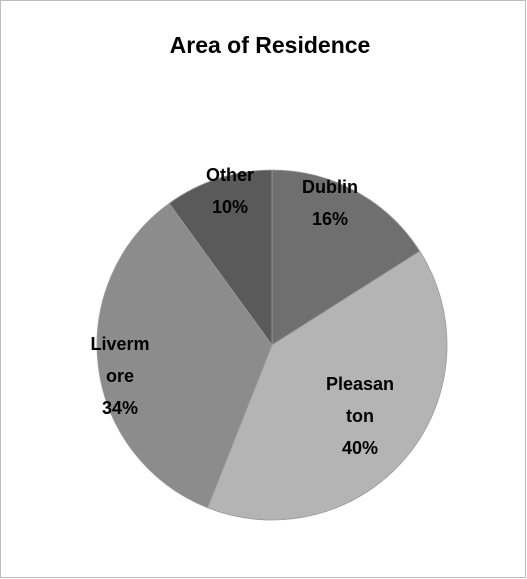 Image resolution: width=527 pixels, height=579 pixels. Describe the element at coordinates (230, 175) in the screenshot. I see `slice-label: Other` at that location.